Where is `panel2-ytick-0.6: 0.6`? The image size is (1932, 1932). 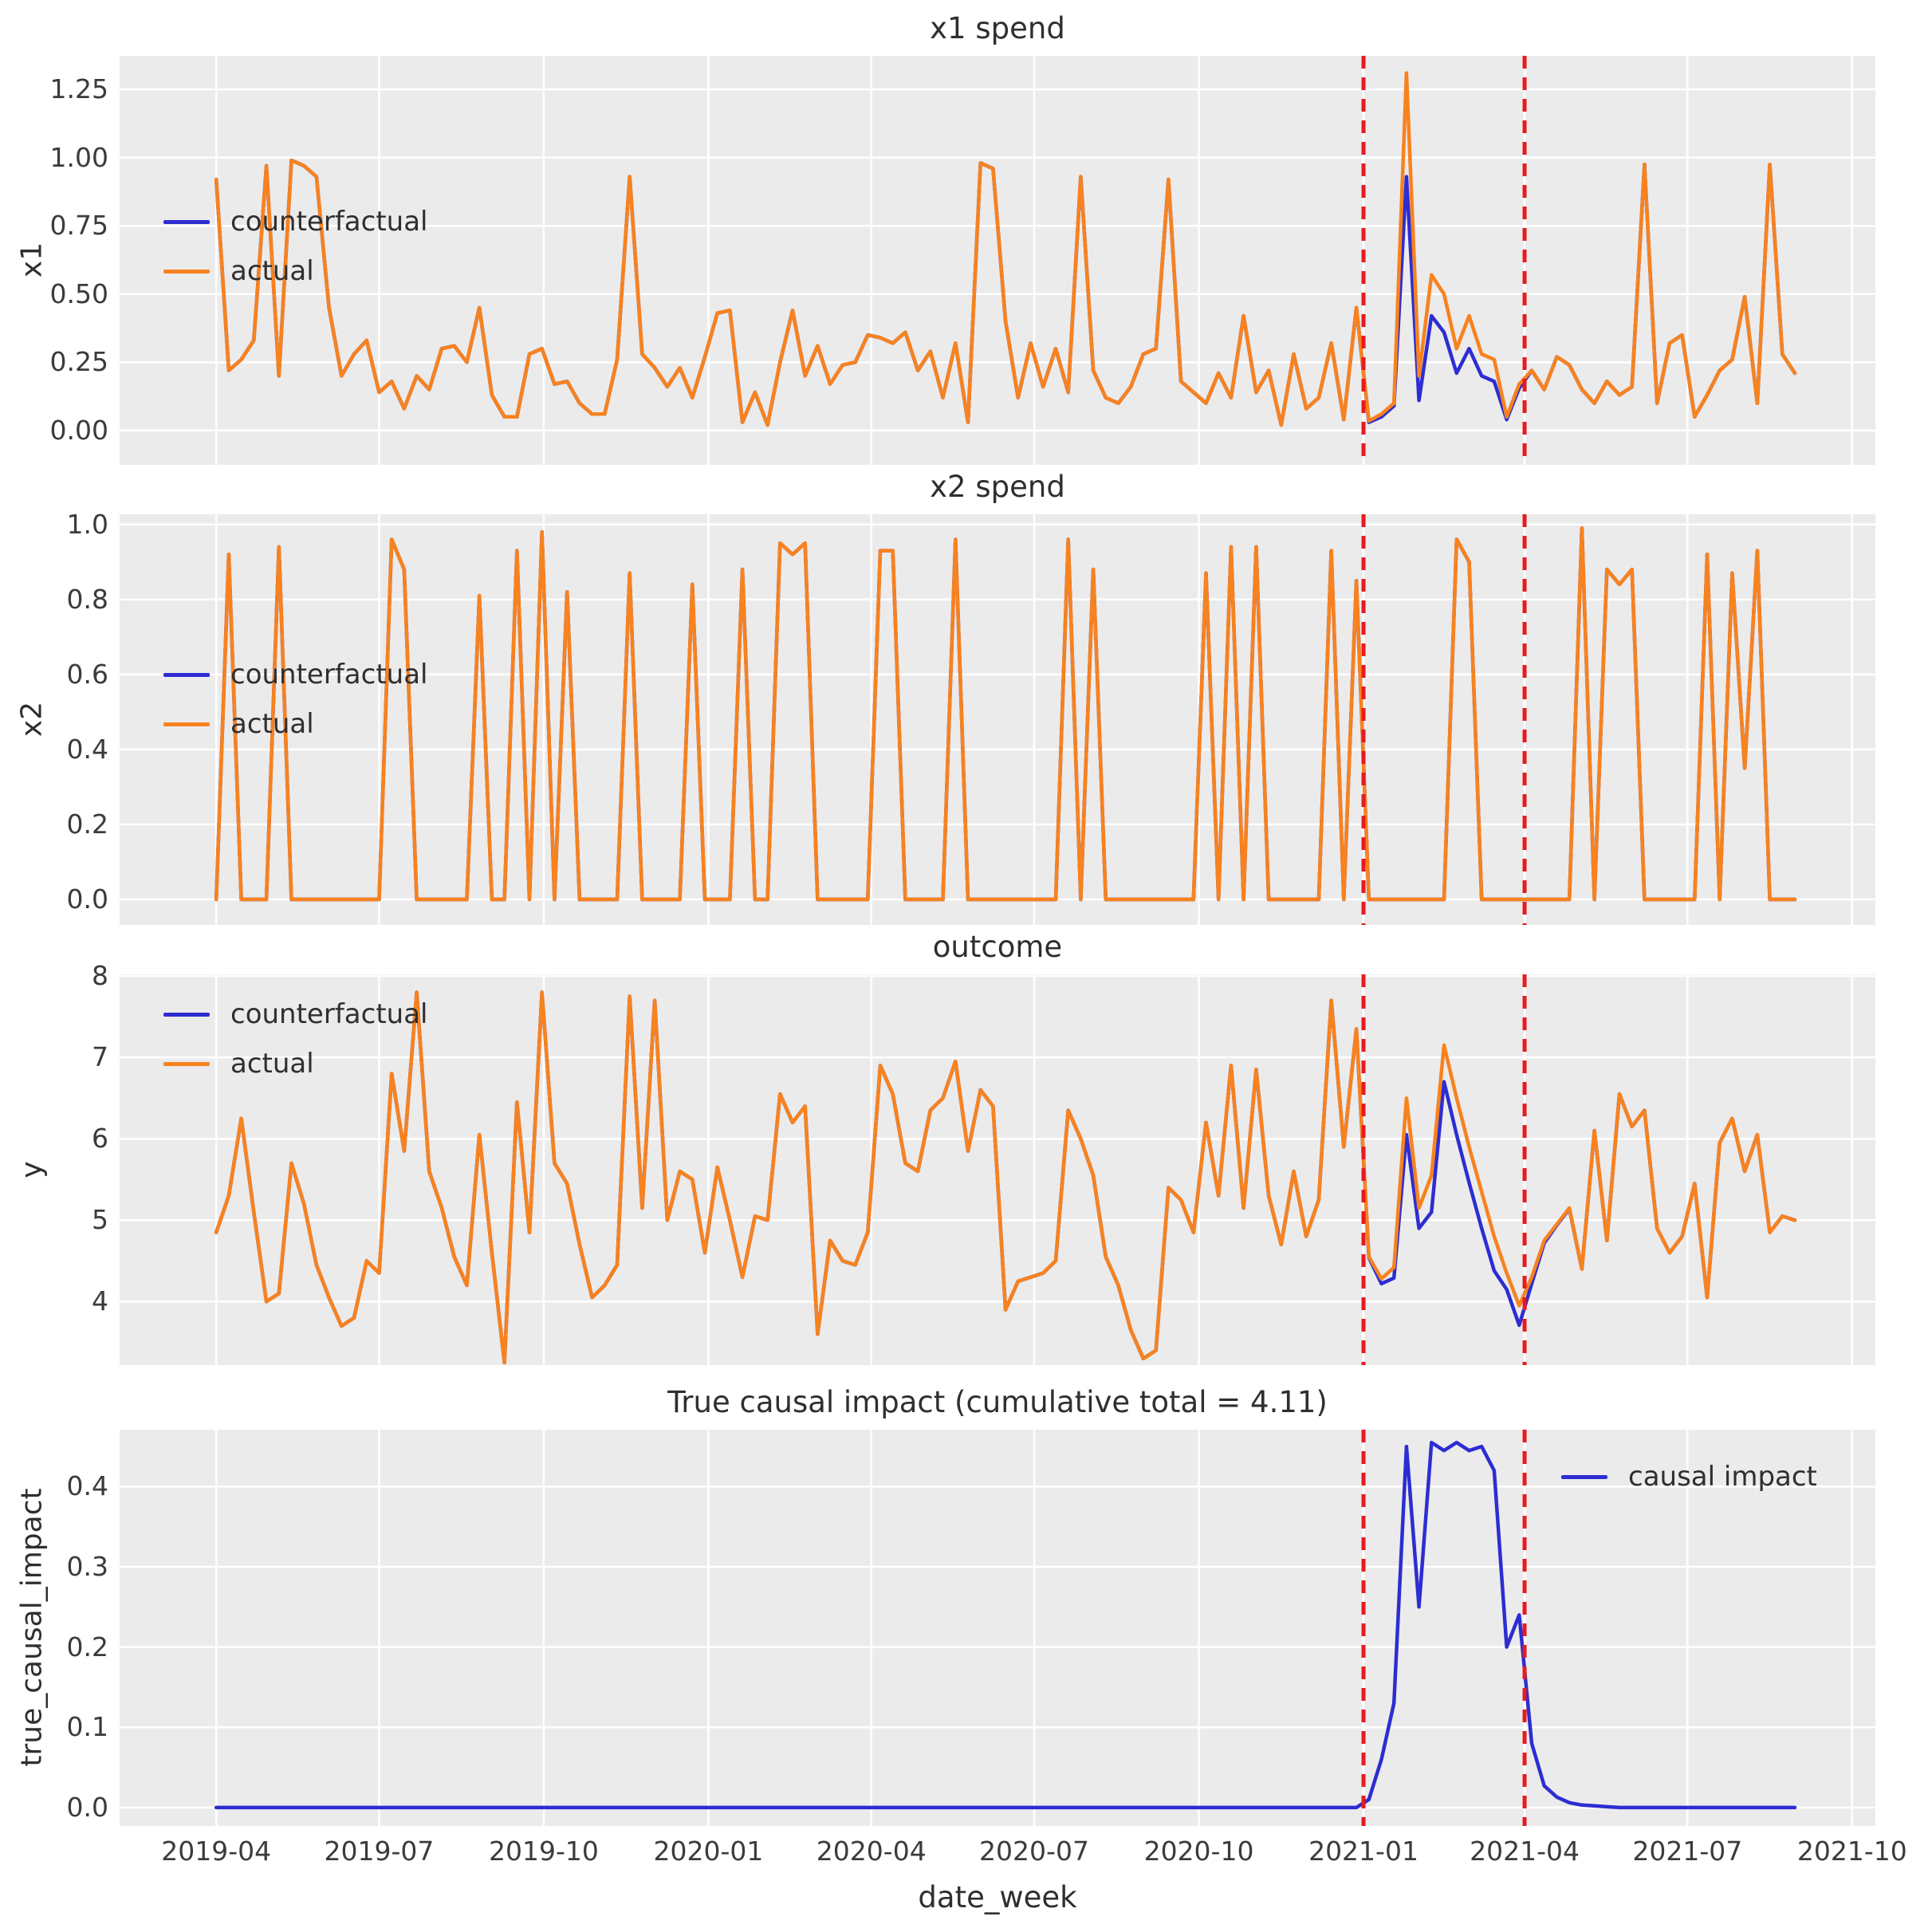
panel2-ytick-0.6: 0.6 is located at coordinates (87, 674).